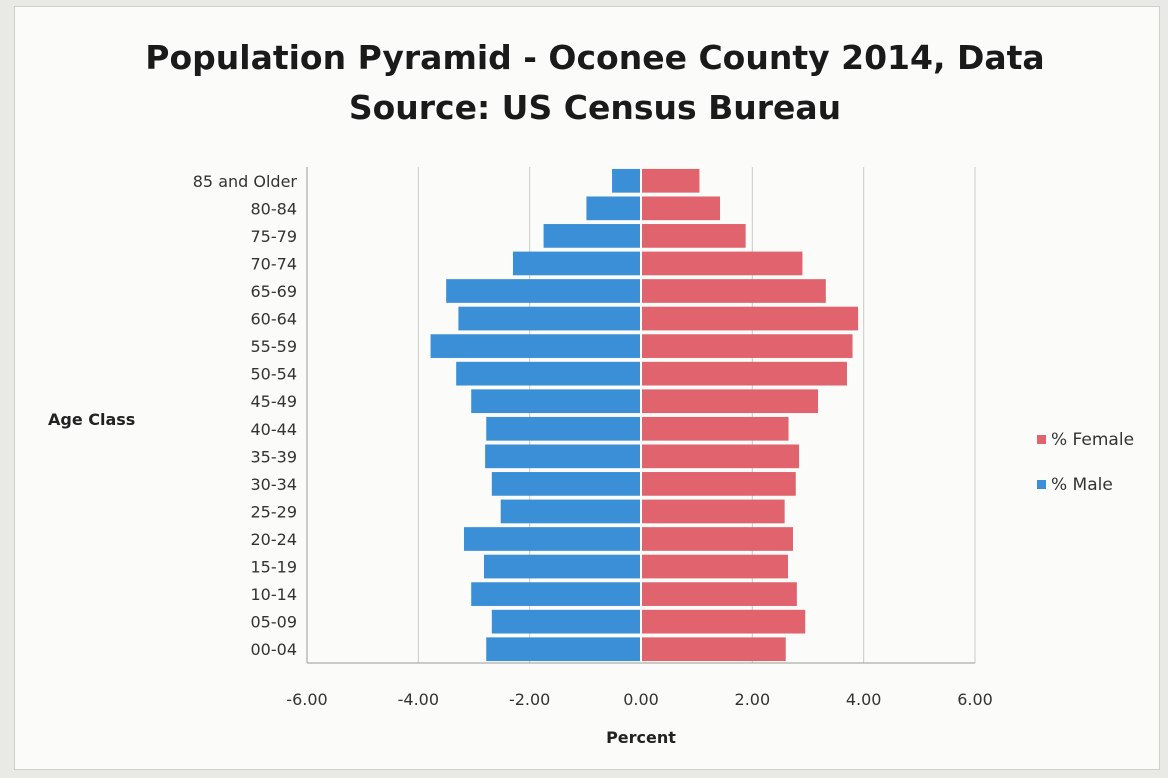 The image size is (1168, 778). What do you see at coordinates (641, 699) in the screenshot?
I see `x-tick-label: 0.00` at bounding box center [641, 699].